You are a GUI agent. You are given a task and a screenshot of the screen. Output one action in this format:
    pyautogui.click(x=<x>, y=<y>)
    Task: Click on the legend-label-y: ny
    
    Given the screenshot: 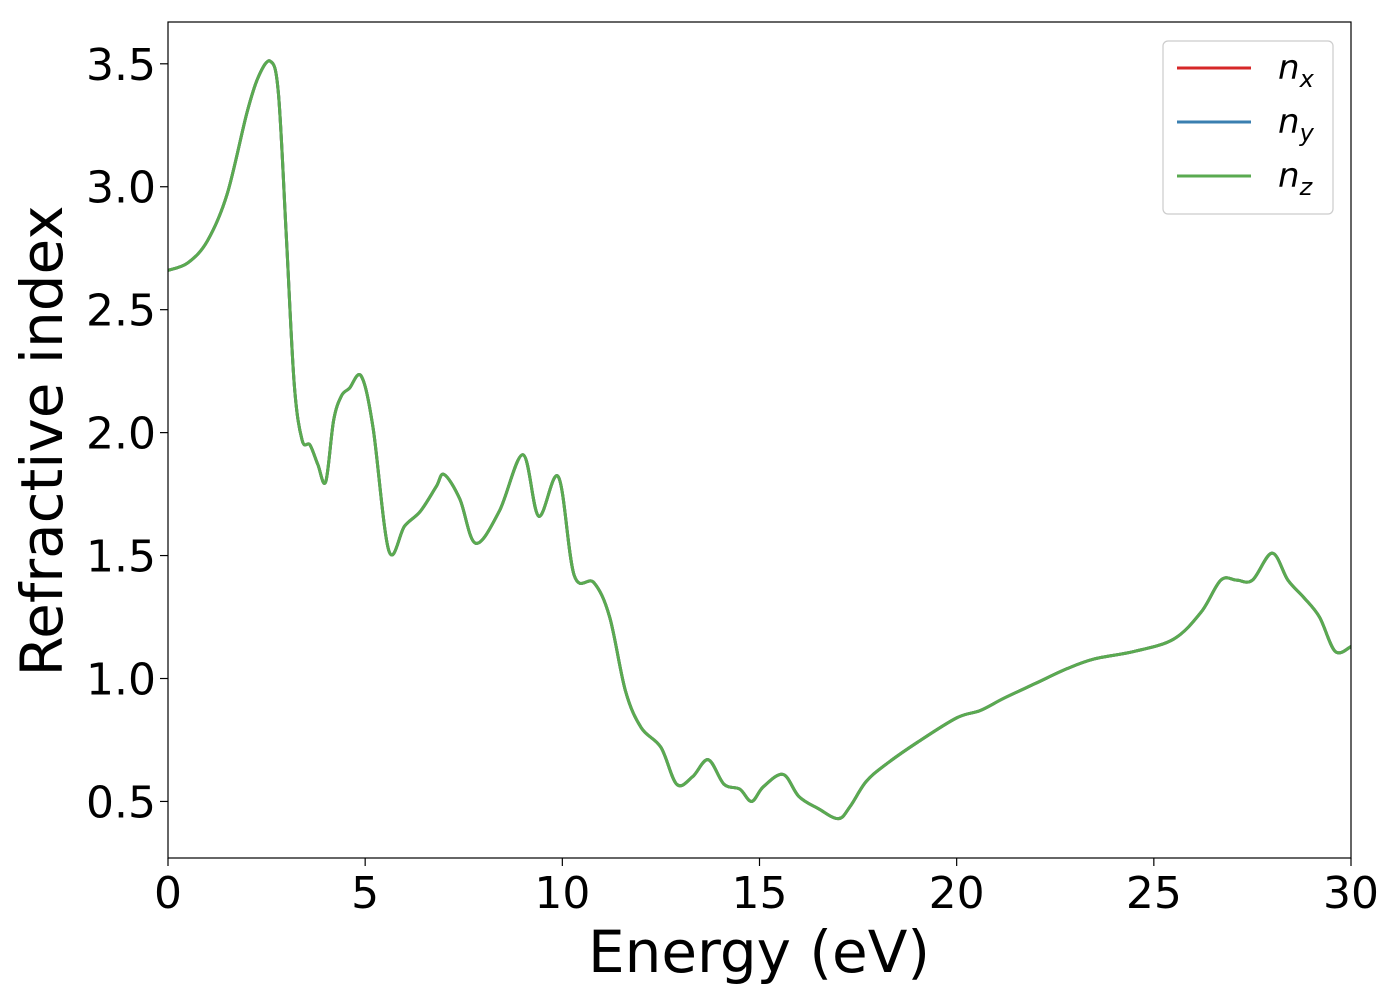 What is the action you would take?
    pyautogui.click(x=1296, y=124)
    